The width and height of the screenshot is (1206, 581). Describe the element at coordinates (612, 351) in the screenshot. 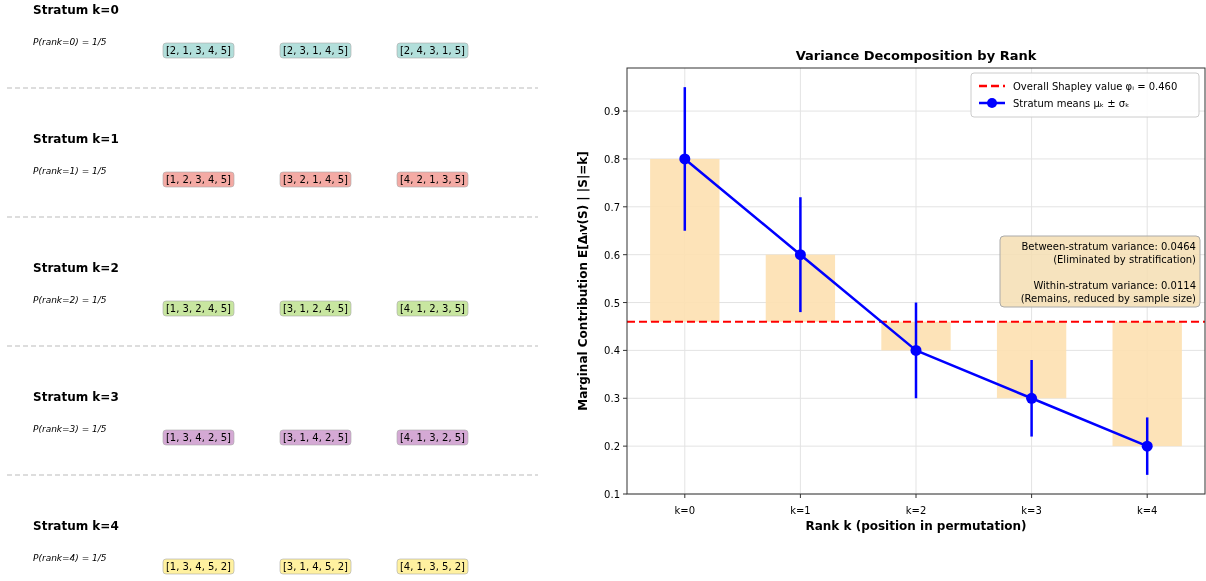

I see `y-tick-label: 0.4` at that location.